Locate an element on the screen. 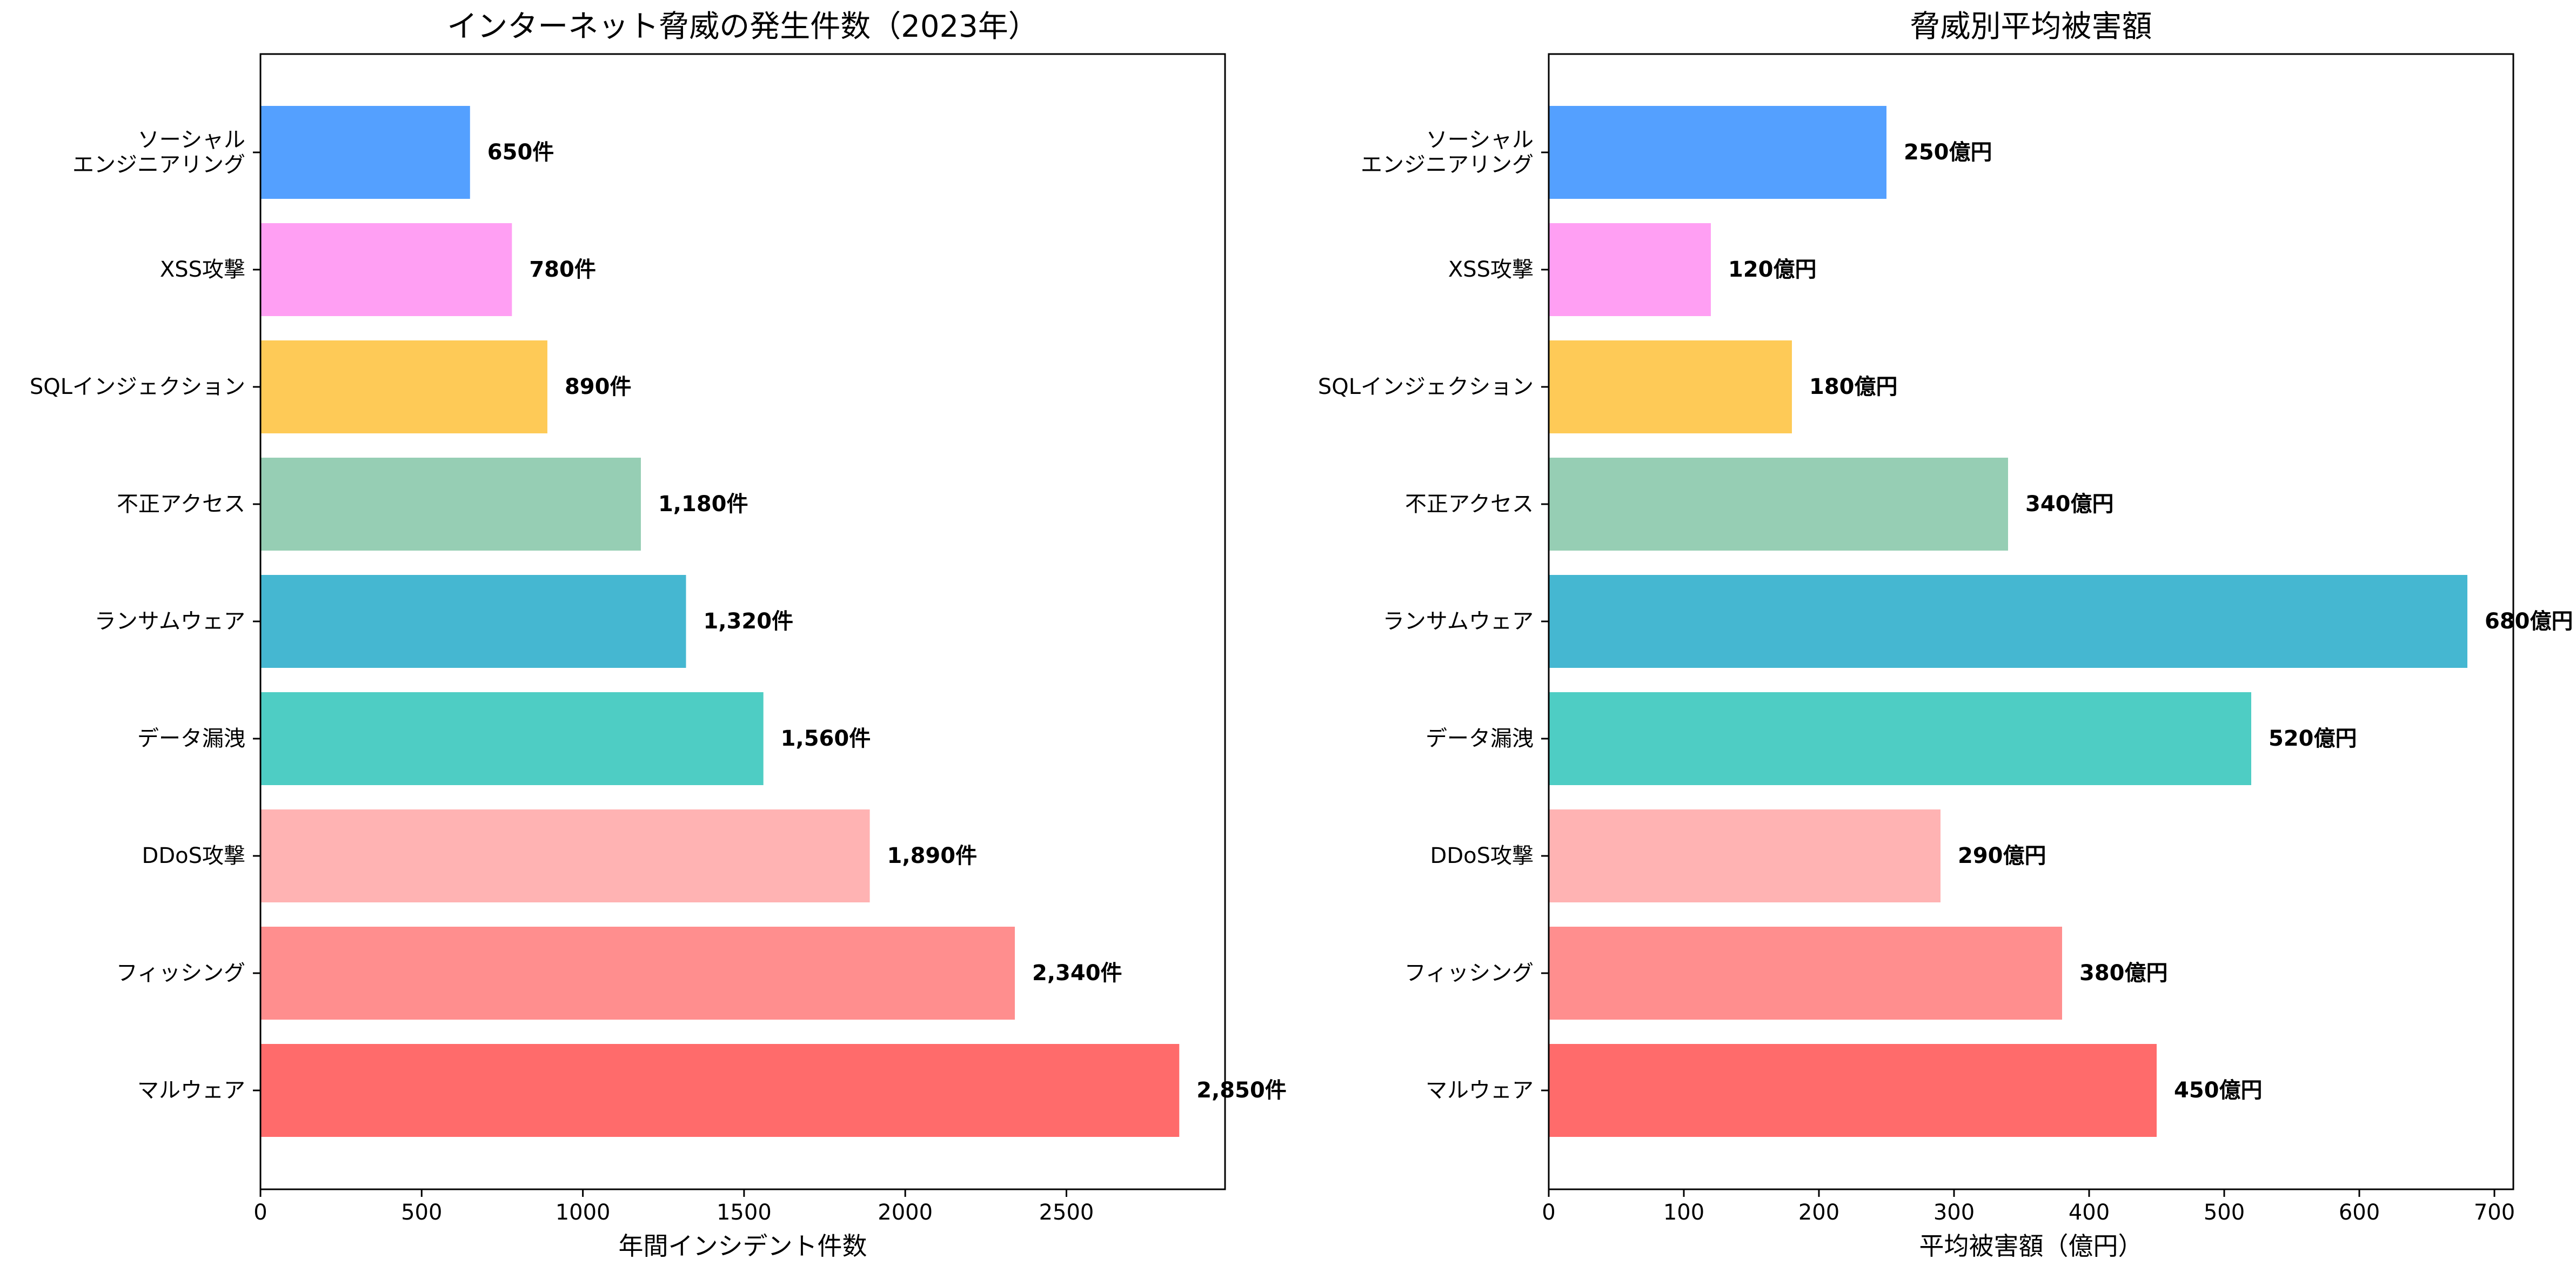 The width and height of the screenshot is (2576, 1279). data-label-6: 1,180件 is located at coordinates (703, 505).